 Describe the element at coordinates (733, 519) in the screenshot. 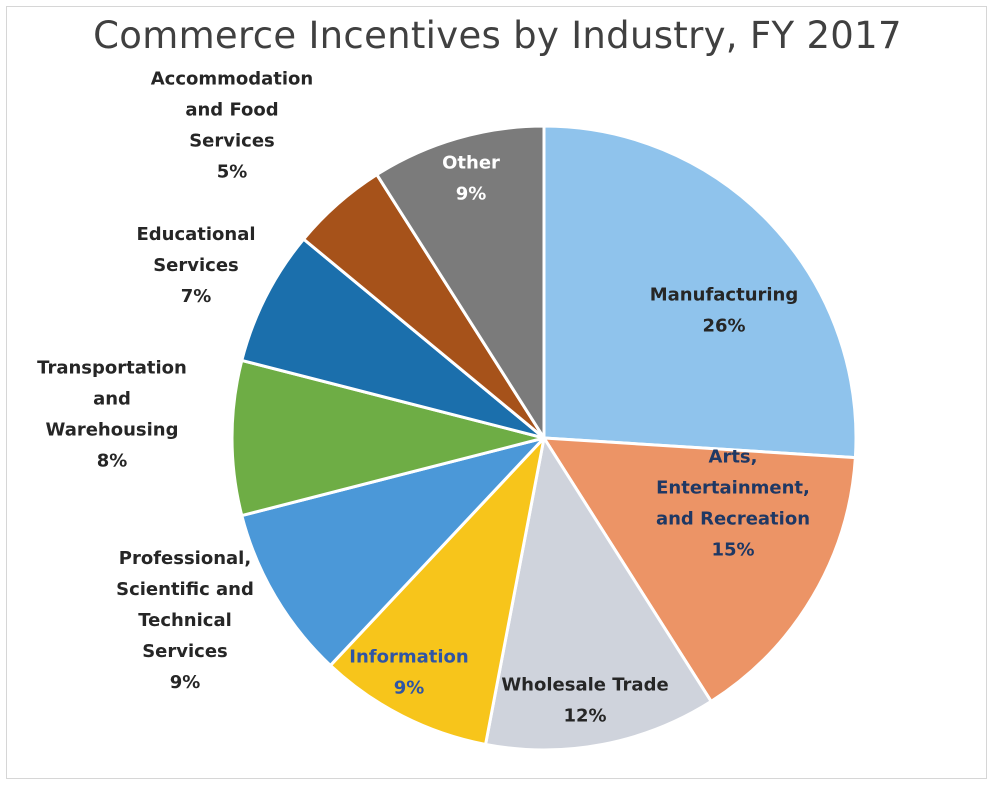

I see `slice-category-label: and Recreation` at that location.